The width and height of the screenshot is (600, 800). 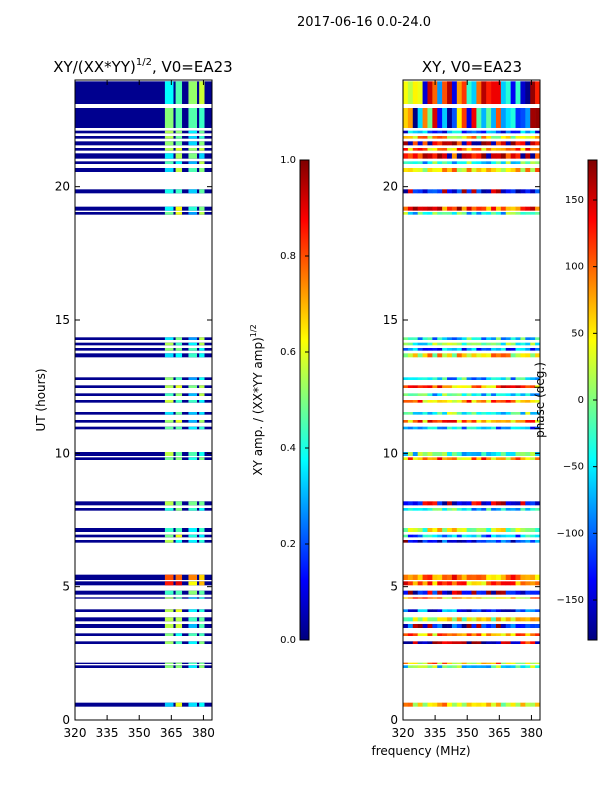 What do you see at coordinates (288, 640) in the screenshot?
I see `colorbar-tick-label: 0.0` at bounding box center [288, 640].